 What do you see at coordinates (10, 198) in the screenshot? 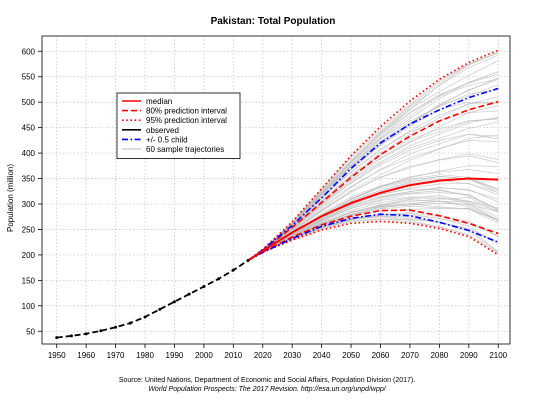
I see `y-axis-label: Population (million)` at bounding box center [10, 198].